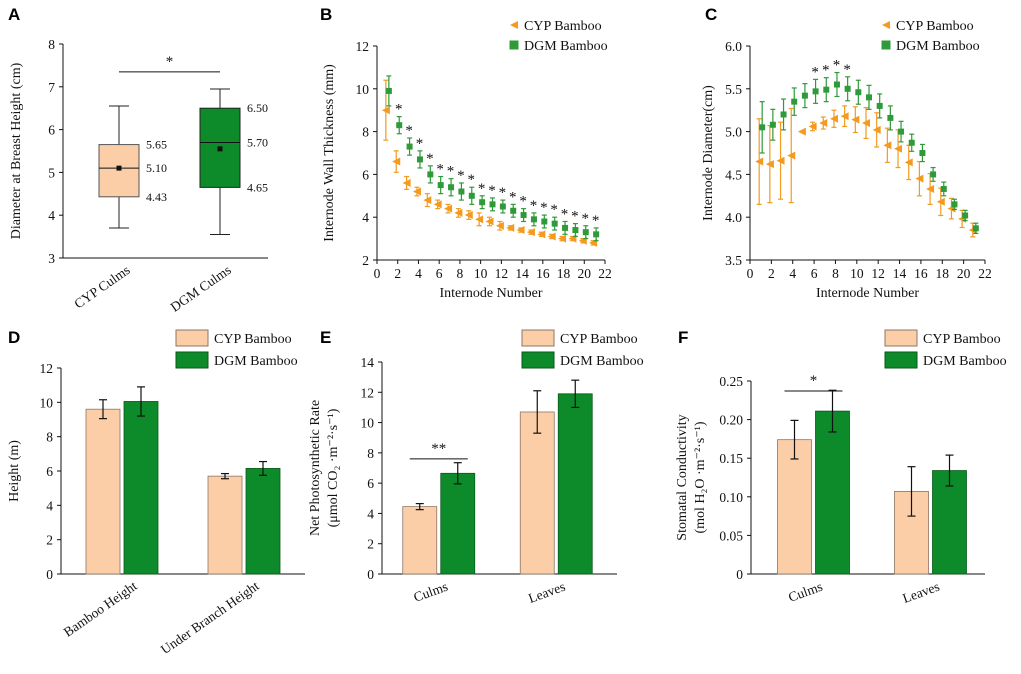 This screenshot has width=1021, height=674. What do you see at coordinates (257, 108) in the screenshot?
I see `box-label-q3: 6.50` at bounding box center [257, 108].